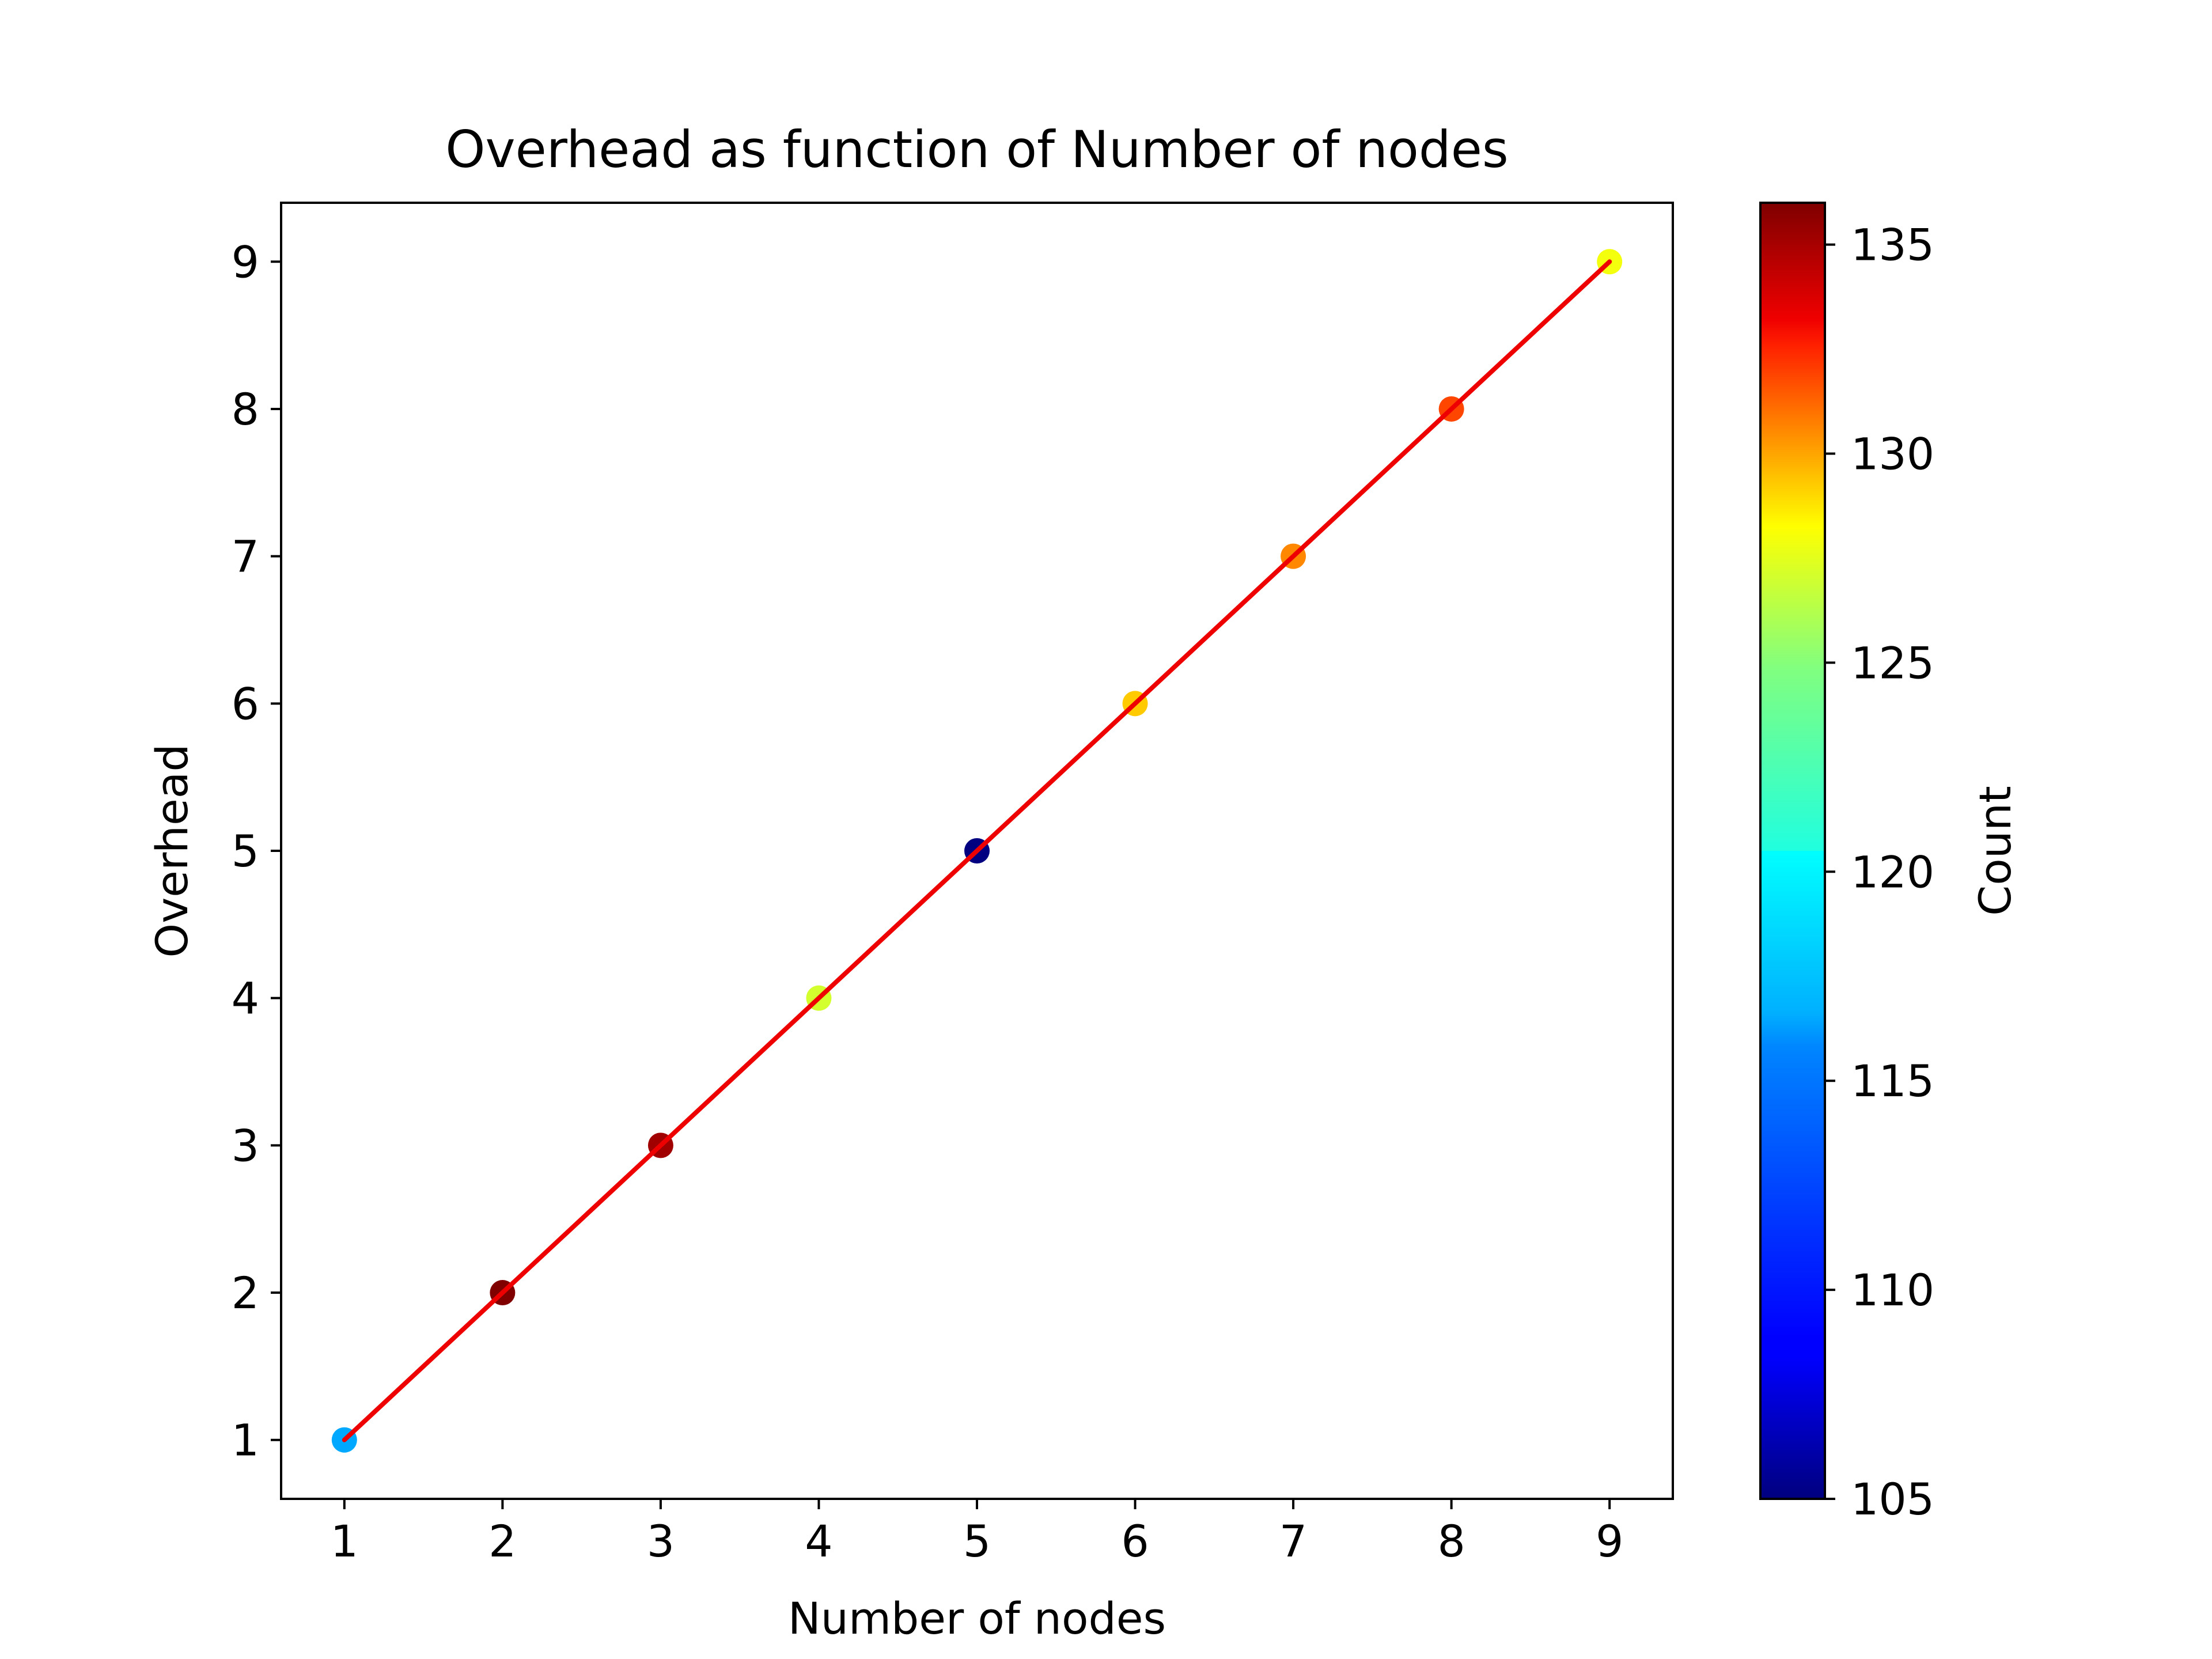 The image size is (2212, 1659). Describe the element at coordinates (172, 850) in the screenshot. I see `y-axis-label: Overhead` at that location.